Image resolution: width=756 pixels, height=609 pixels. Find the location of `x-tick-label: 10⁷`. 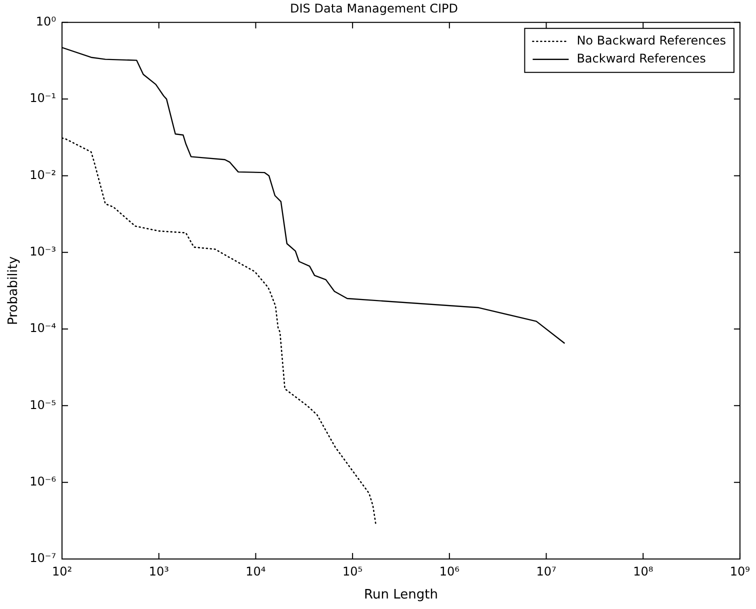

x-tick-label: 10⁷ is located at coordinates (546, 571).